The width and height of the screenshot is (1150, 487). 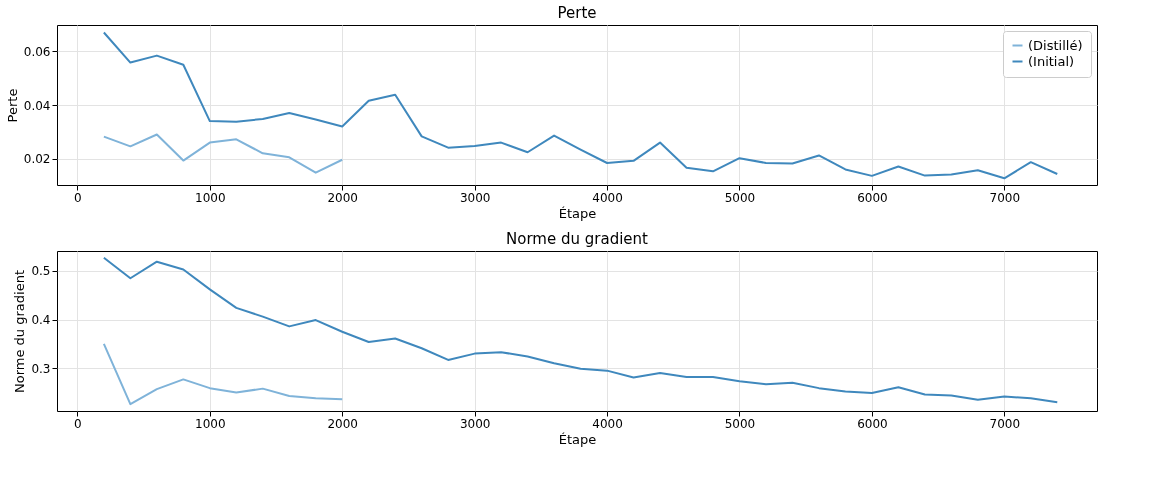 What do you see at coordinates (37, 159) in the screenshot?
I see `y-tick-label: 0.02` at bounding box center [37, 159].